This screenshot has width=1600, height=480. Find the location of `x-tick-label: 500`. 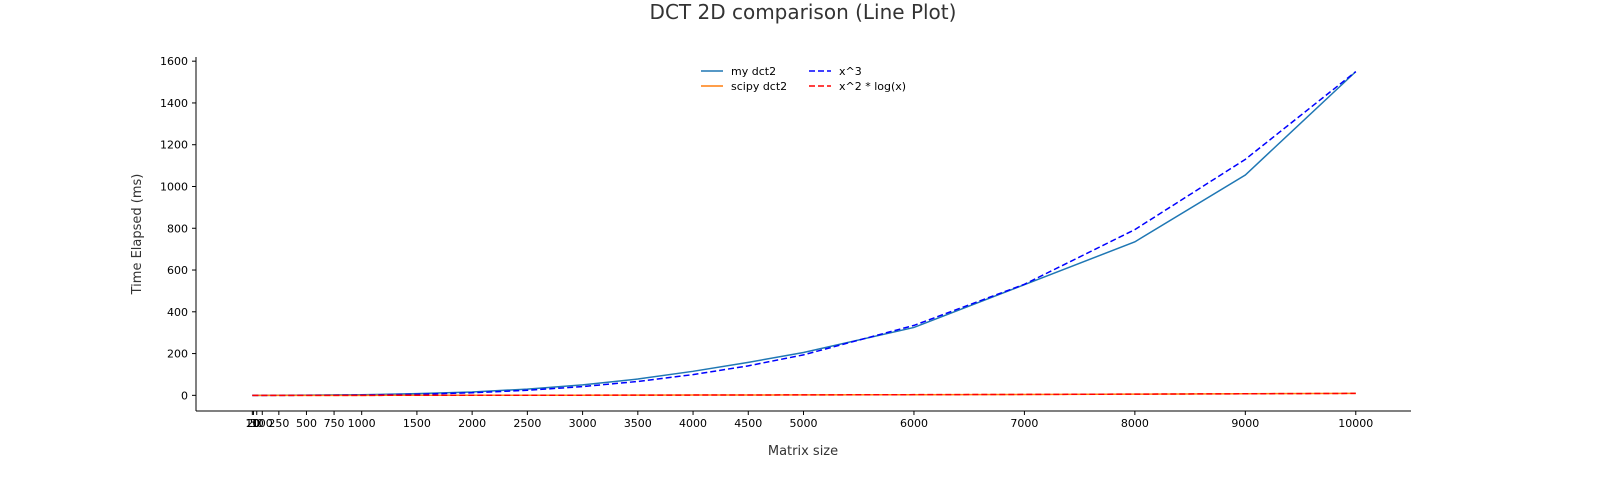

x-tick-label: 500 is located at coordinates (306, 423).